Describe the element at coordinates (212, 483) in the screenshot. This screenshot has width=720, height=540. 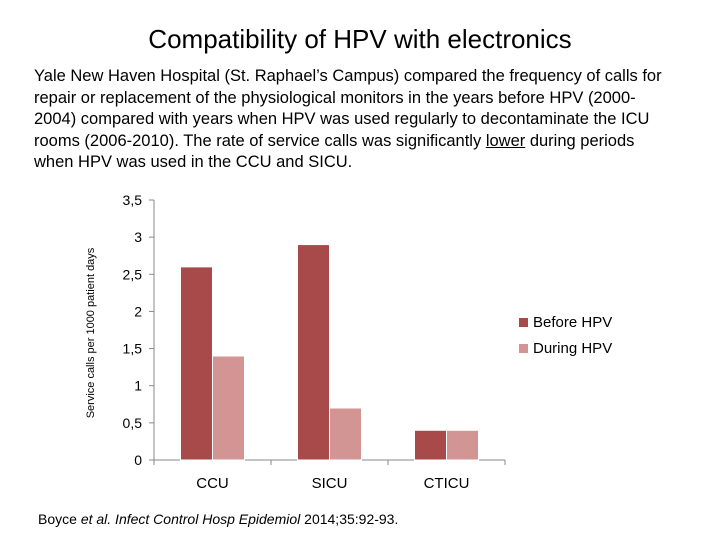
I see `x-tick-label: CCU` at that location.